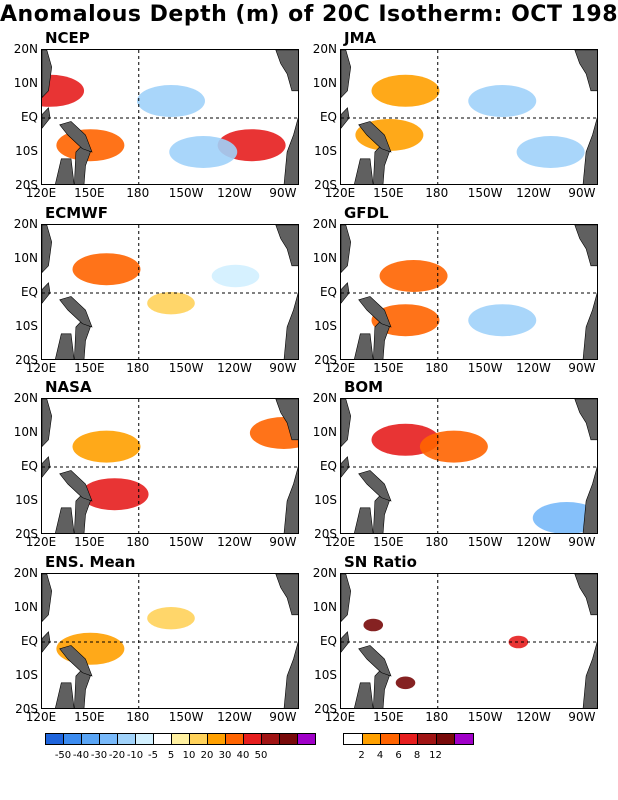 This screenshot has height=800, width=618. What do you see at coordinates (90, 562) in the screenshot?
I see `panel-title: ENS. Mean` at bounding box center [90, 562].